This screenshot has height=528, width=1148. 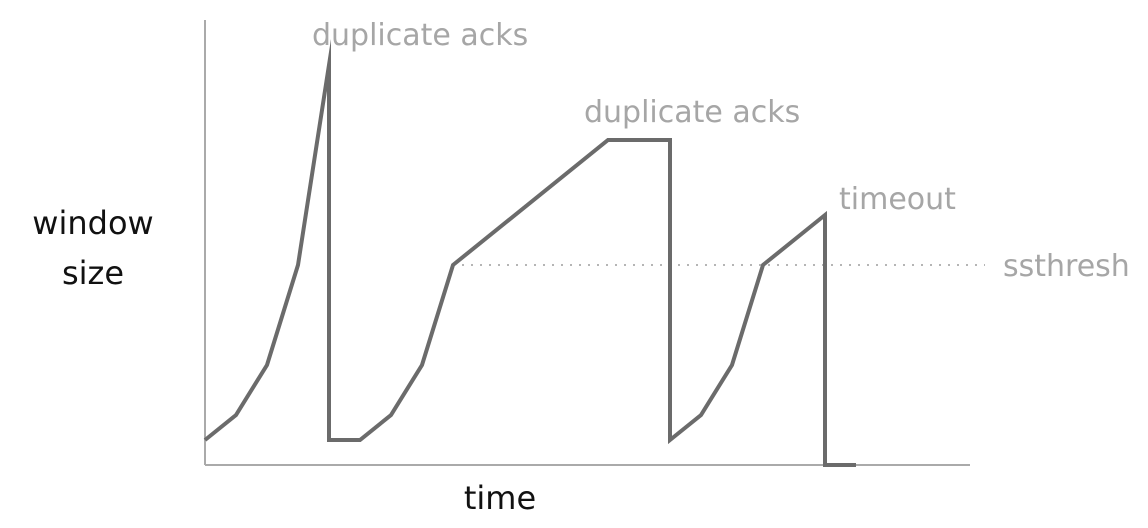 I want to click on annotation-duplicate-acks-1: duplicate acks, so click(x=420, y=35).